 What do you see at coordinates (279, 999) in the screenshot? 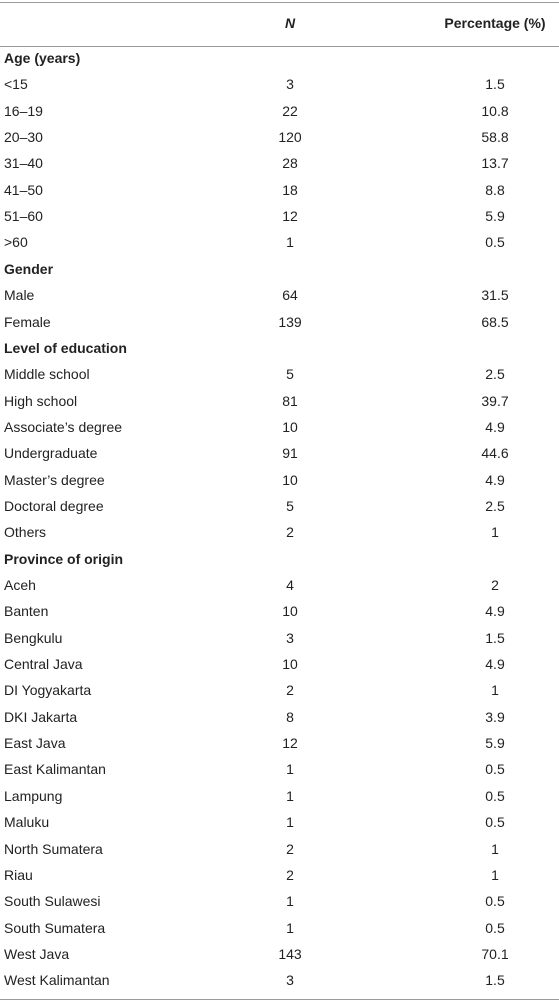
I see `bottom-rule` at bounding box center [279, 999].